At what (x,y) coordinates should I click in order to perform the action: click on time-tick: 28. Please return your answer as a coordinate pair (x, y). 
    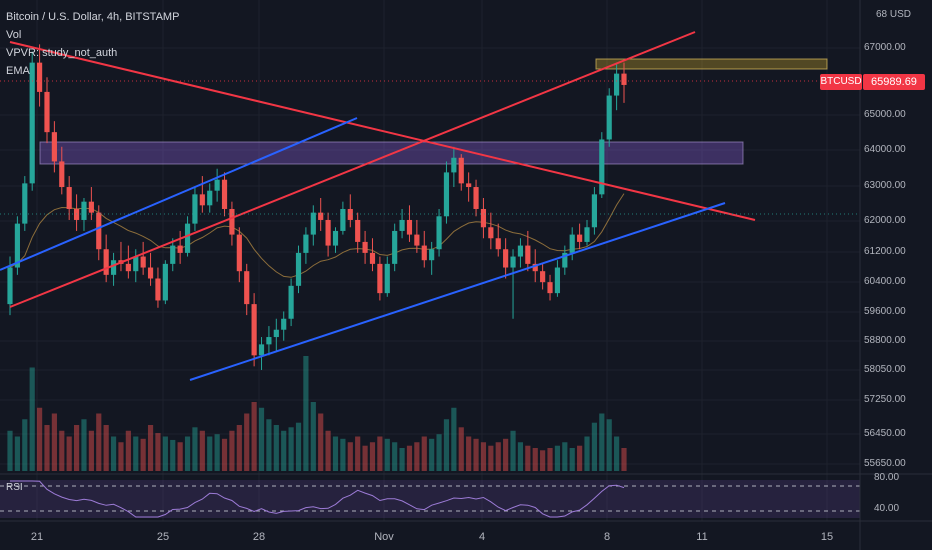
    Looking at the image, I should click on (259, 537).